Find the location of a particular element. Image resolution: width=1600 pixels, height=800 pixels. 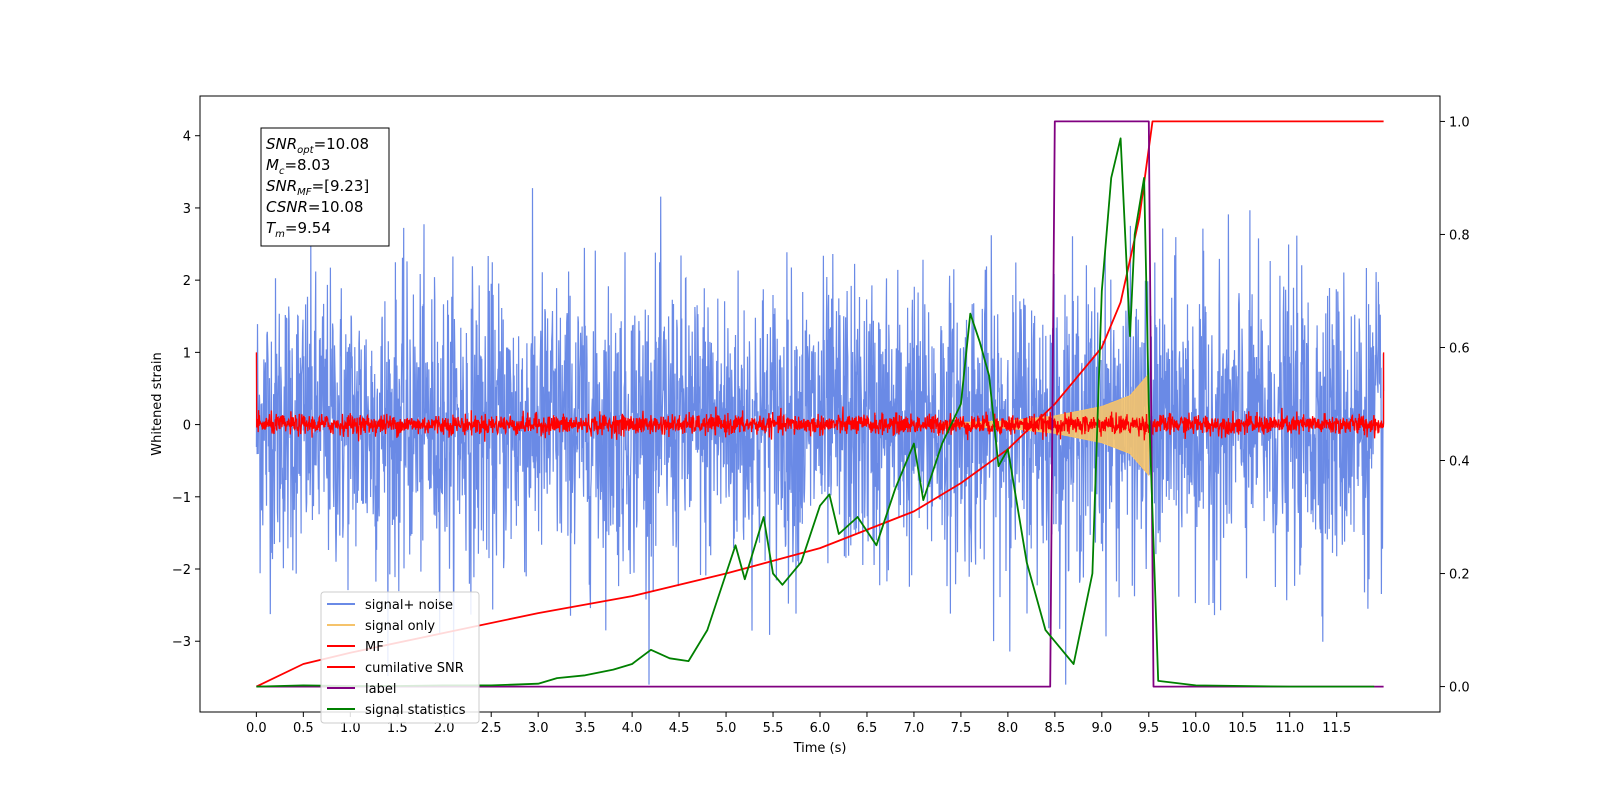

x-tick-label: 4.0 is located at coordinates (632, 728).